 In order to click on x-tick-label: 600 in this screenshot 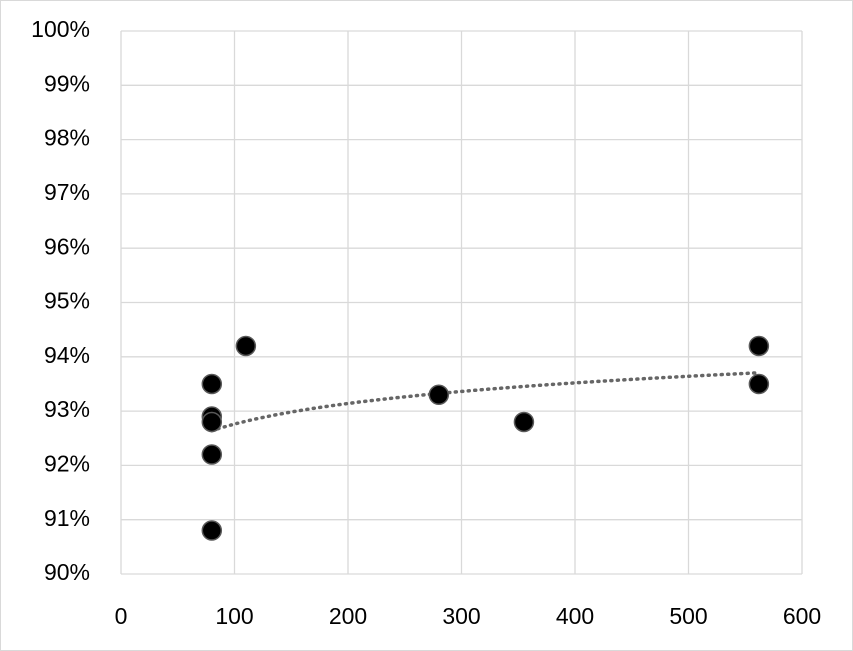, I will do `click(802, 616)`.